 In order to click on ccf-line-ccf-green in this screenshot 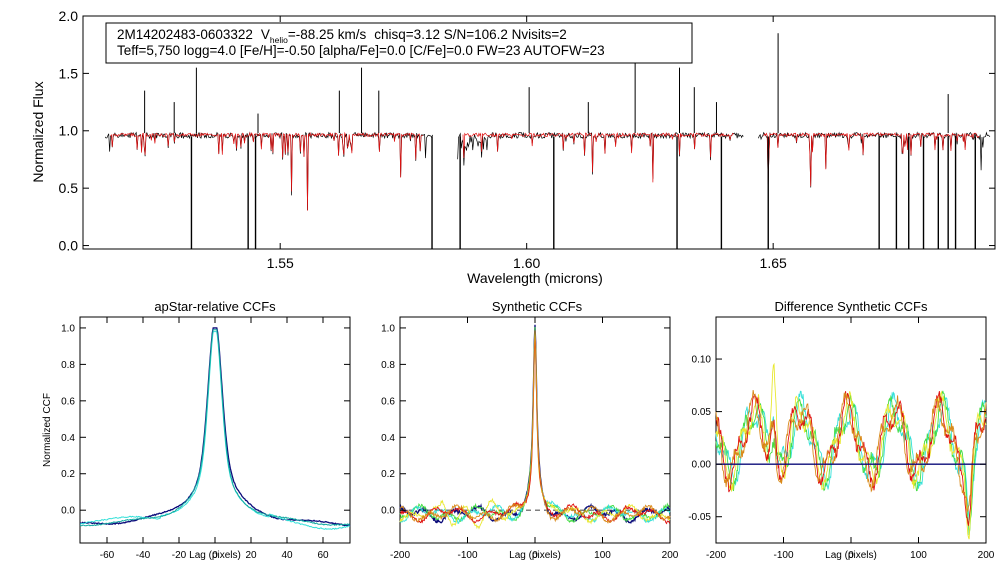, I will do `click(535, 425)`.